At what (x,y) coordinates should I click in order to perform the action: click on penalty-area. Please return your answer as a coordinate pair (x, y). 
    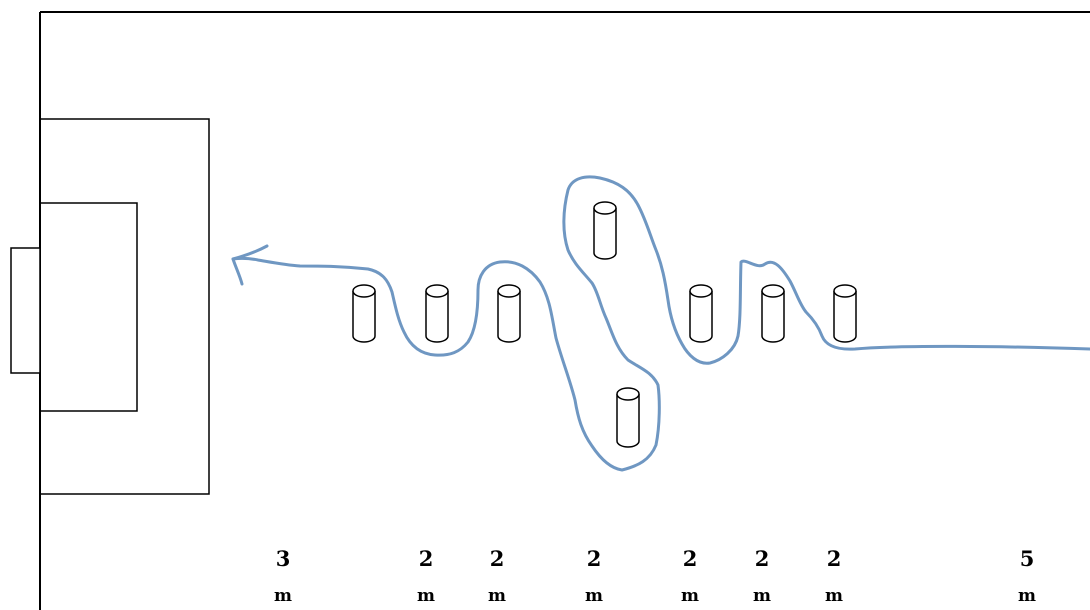
    Looking at the image, I should click on (124, 306).